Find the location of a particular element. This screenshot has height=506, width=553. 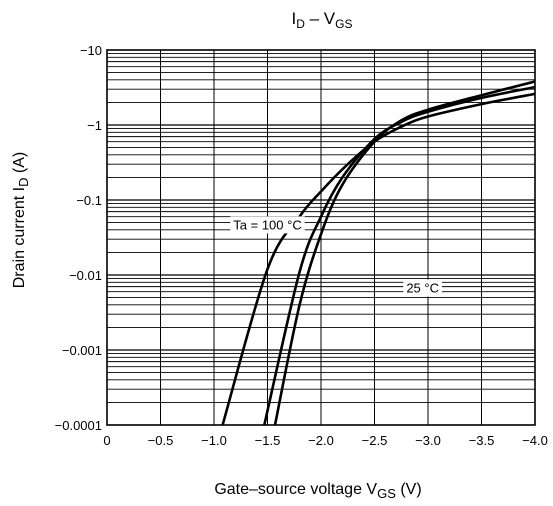

x-tick-label: −4.0 is located at coordinates (535, 440).